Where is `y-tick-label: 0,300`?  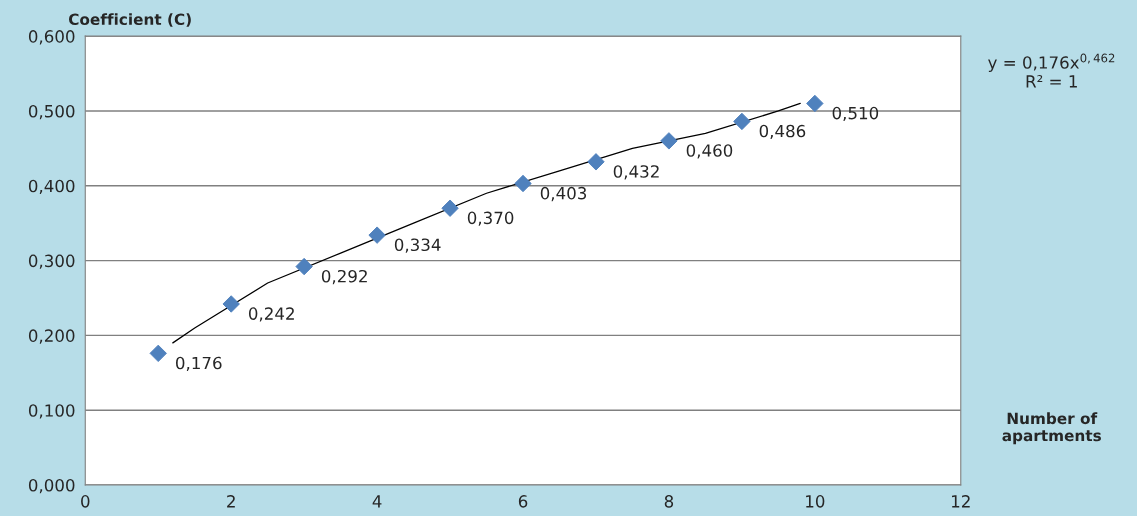 y-tick-label: 0,300 is located at coordinates (51, 261).